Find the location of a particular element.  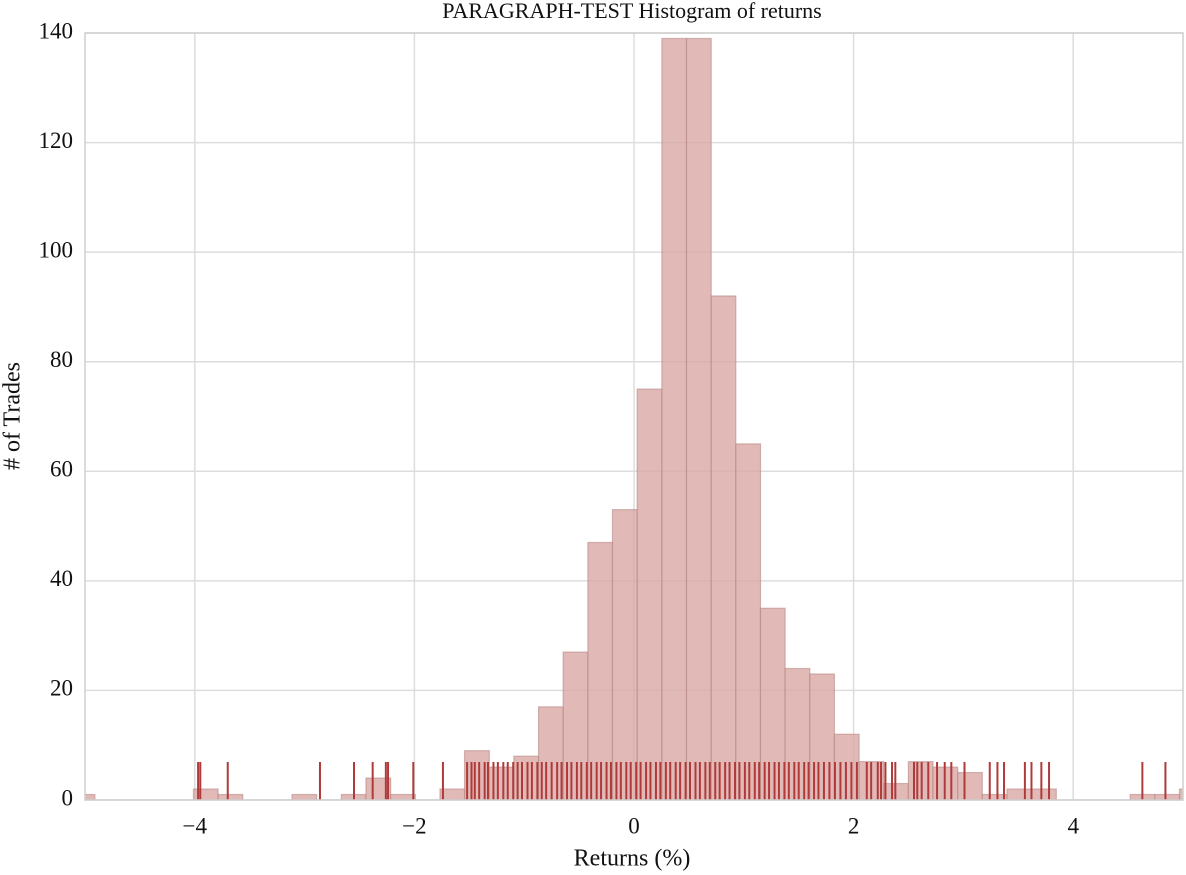

x-tick-label: −4 is located at coordinates (195, 825).